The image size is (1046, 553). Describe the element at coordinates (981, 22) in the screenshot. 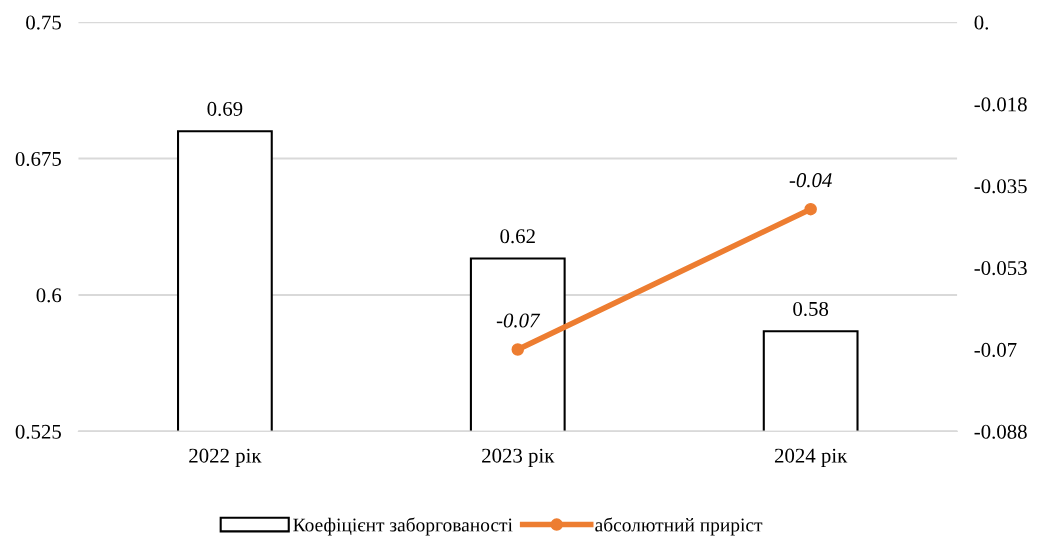

I see `y2-tick-label: 0.` at that location.